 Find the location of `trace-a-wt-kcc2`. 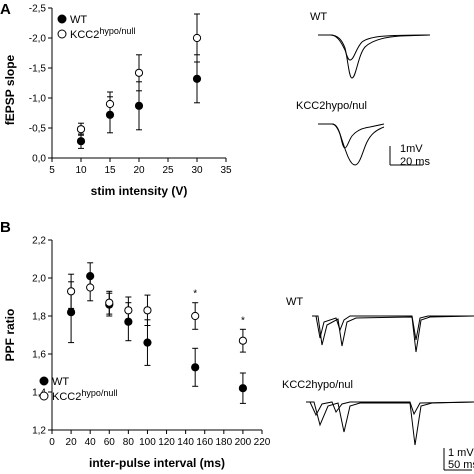

trace-a-wt-kcc2 is located at coordinates (374, 56).